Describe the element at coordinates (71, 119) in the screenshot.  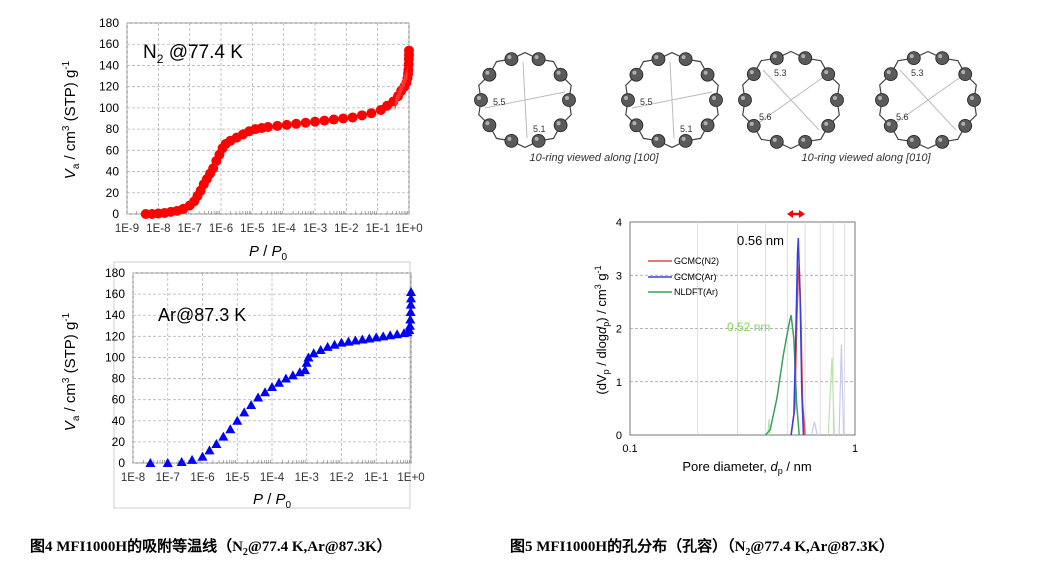
I see `n2-y-axis-label: Va / cm3 (STP) g-1` at that location.